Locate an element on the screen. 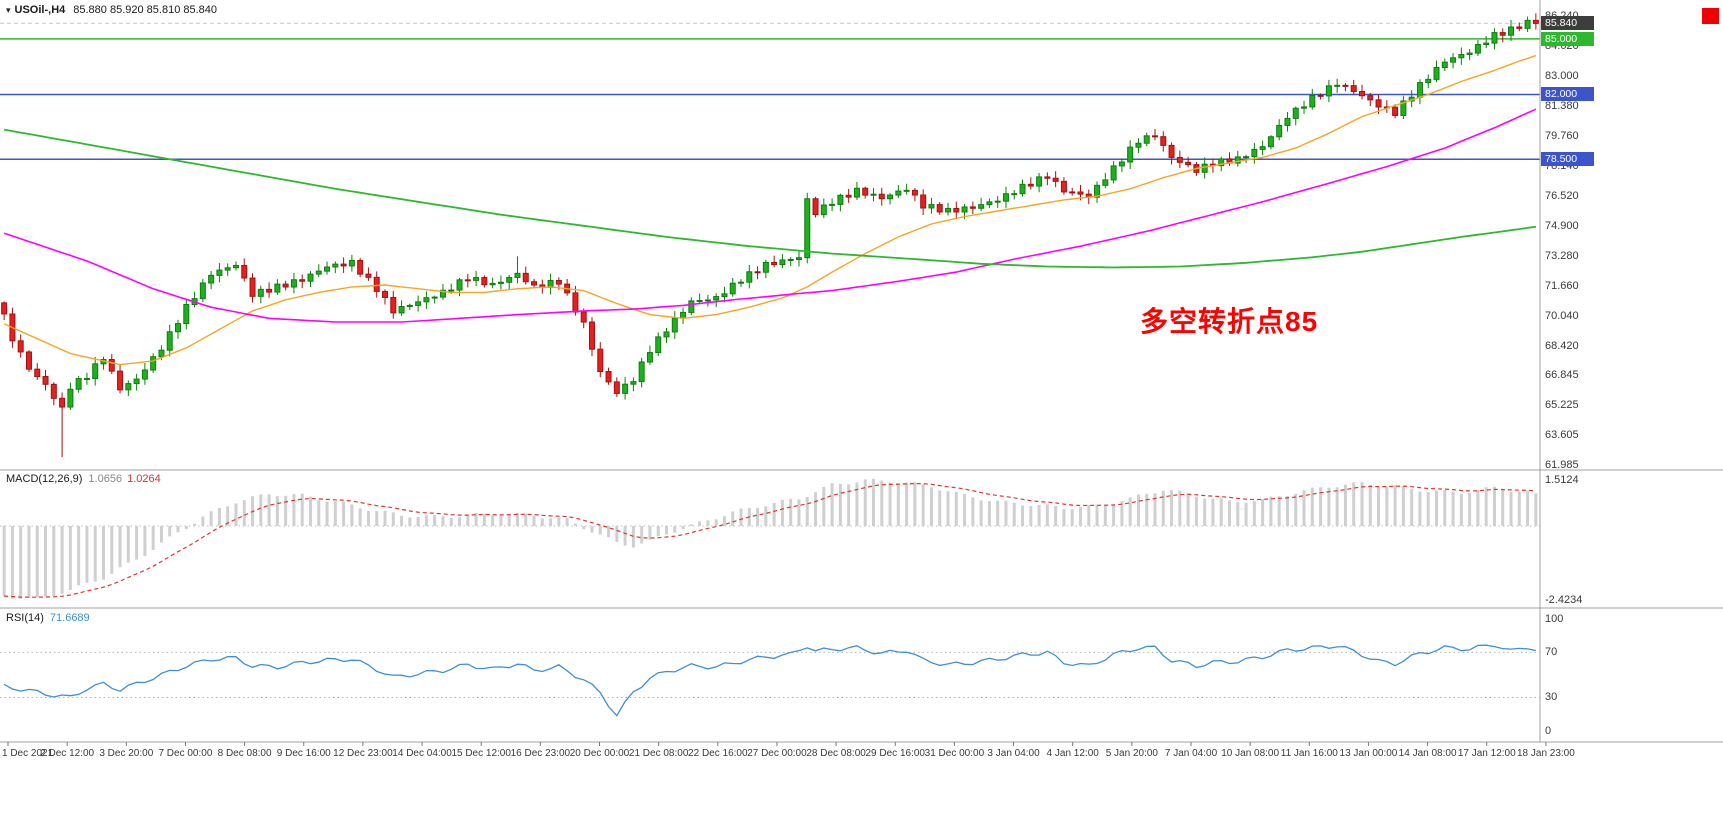  macd-indicator-label: MACD(12,26,9) 1.0656 1.0264 is located at coordinates (83, 479).